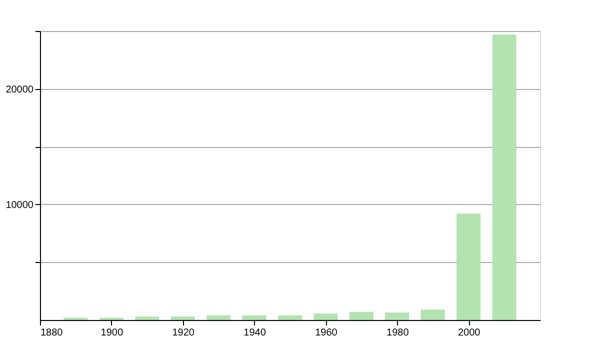 Image resolution: width=600 pixels, height=350 pixels. What do you see at coordinates (326, 333) in the screenshot?
I see `x-tick-label: 1960` at bounding box center [326, 333].